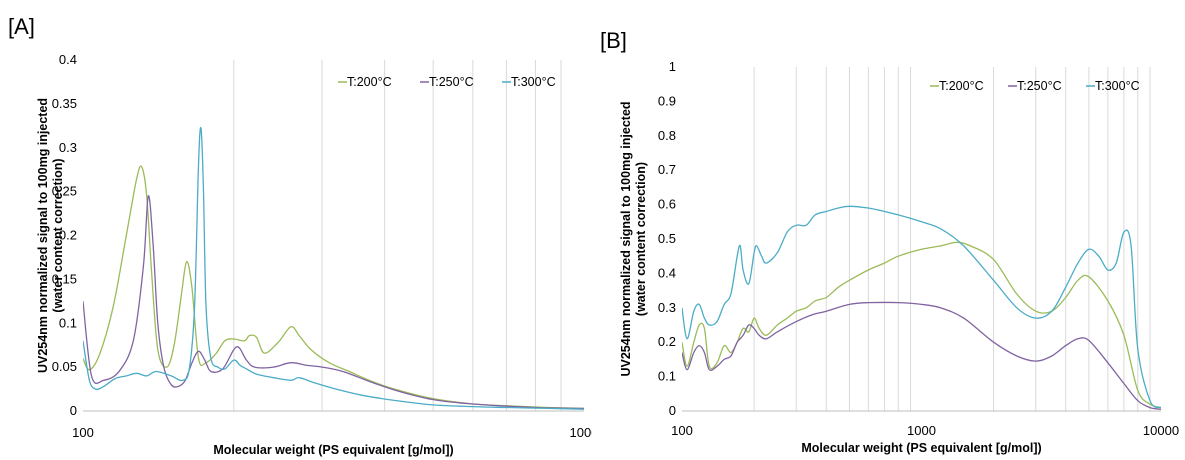 The width and height of the screenshot is (1185, 460). What do you see at coordinates (1161, 430) in the screenshot?
I see `x-tick-label: 10000` at bounding box center [1161, 430].